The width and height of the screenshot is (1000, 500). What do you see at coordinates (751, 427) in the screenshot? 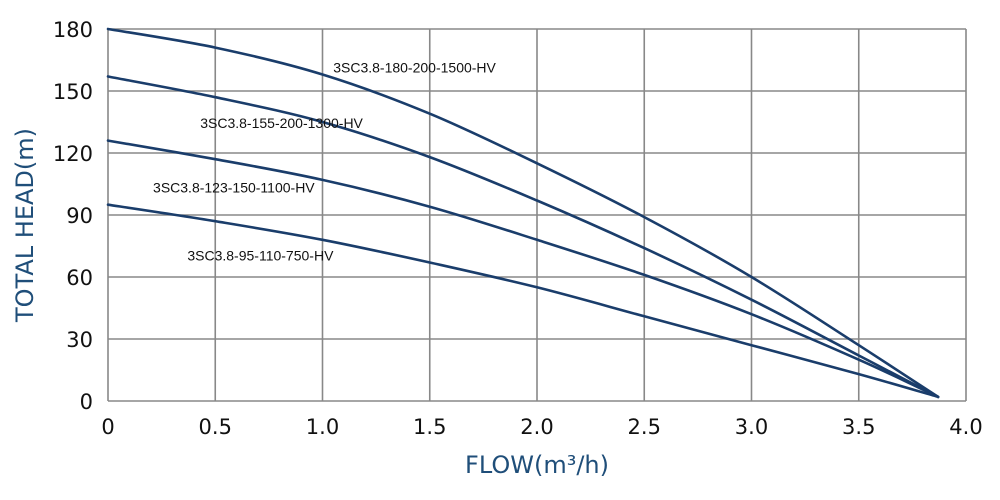
I see `x-tick-label: 3.0` at bounding box center [751, 427].